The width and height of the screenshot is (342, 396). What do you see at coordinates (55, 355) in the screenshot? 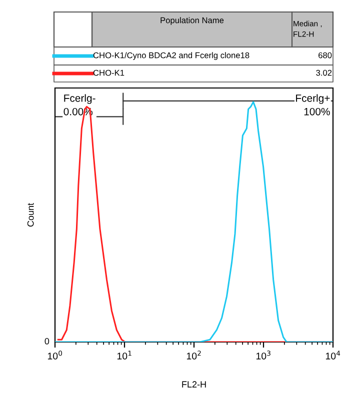
I see `x-tick-label: 10$^{0}$` at bounding box center [55, 355].